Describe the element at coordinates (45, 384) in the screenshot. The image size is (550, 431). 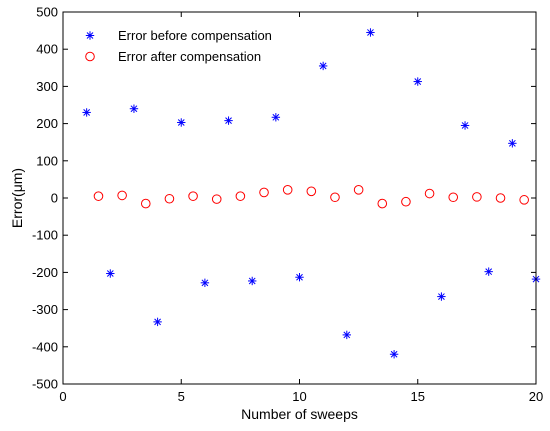
I see `y-tick-label-0: -500` at that location.